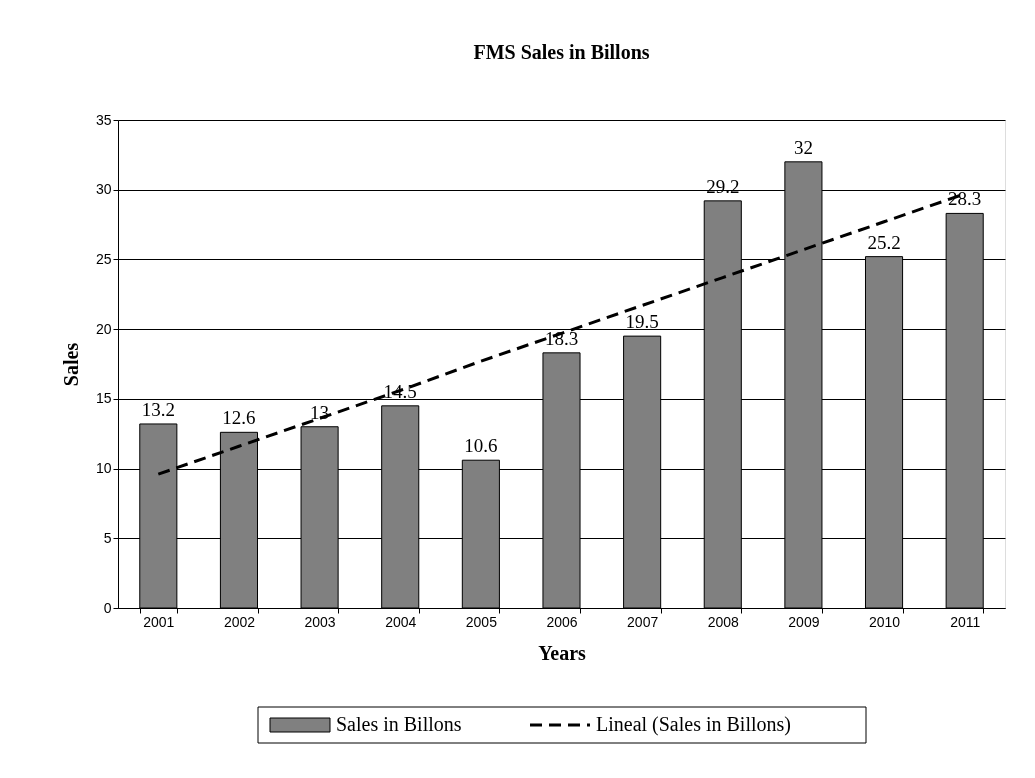  I want to click on x-tick-label: 2003, so click(320, 621).